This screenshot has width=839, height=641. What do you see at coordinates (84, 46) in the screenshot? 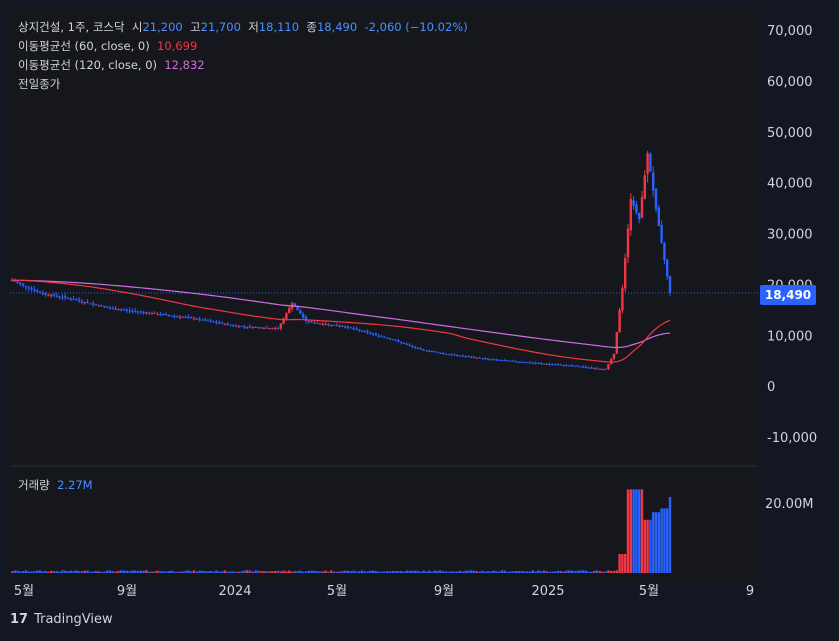
I see `ma60-label: 이동평균선 (60, close, 0)` at bounding box center [84, 46].